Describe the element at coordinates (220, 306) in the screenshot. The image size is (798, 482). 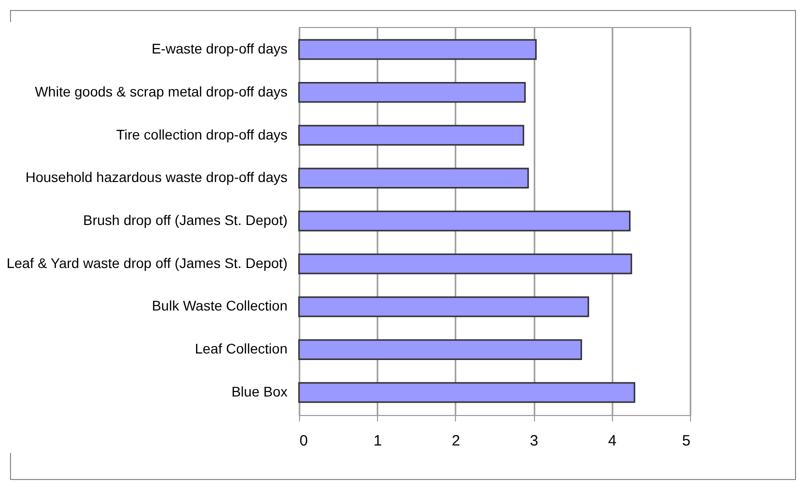
I see `y-tick-label: Bulk Waste Collection` at that location.